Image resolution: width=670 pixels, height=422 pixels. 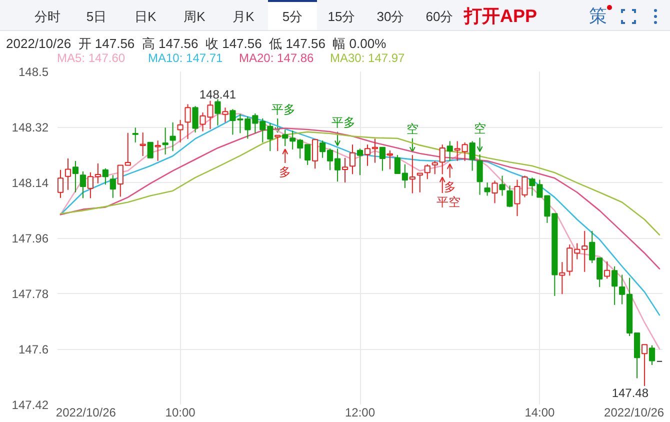 I want to click on y-tick-label: 148.32, so click(x=30, y=127).